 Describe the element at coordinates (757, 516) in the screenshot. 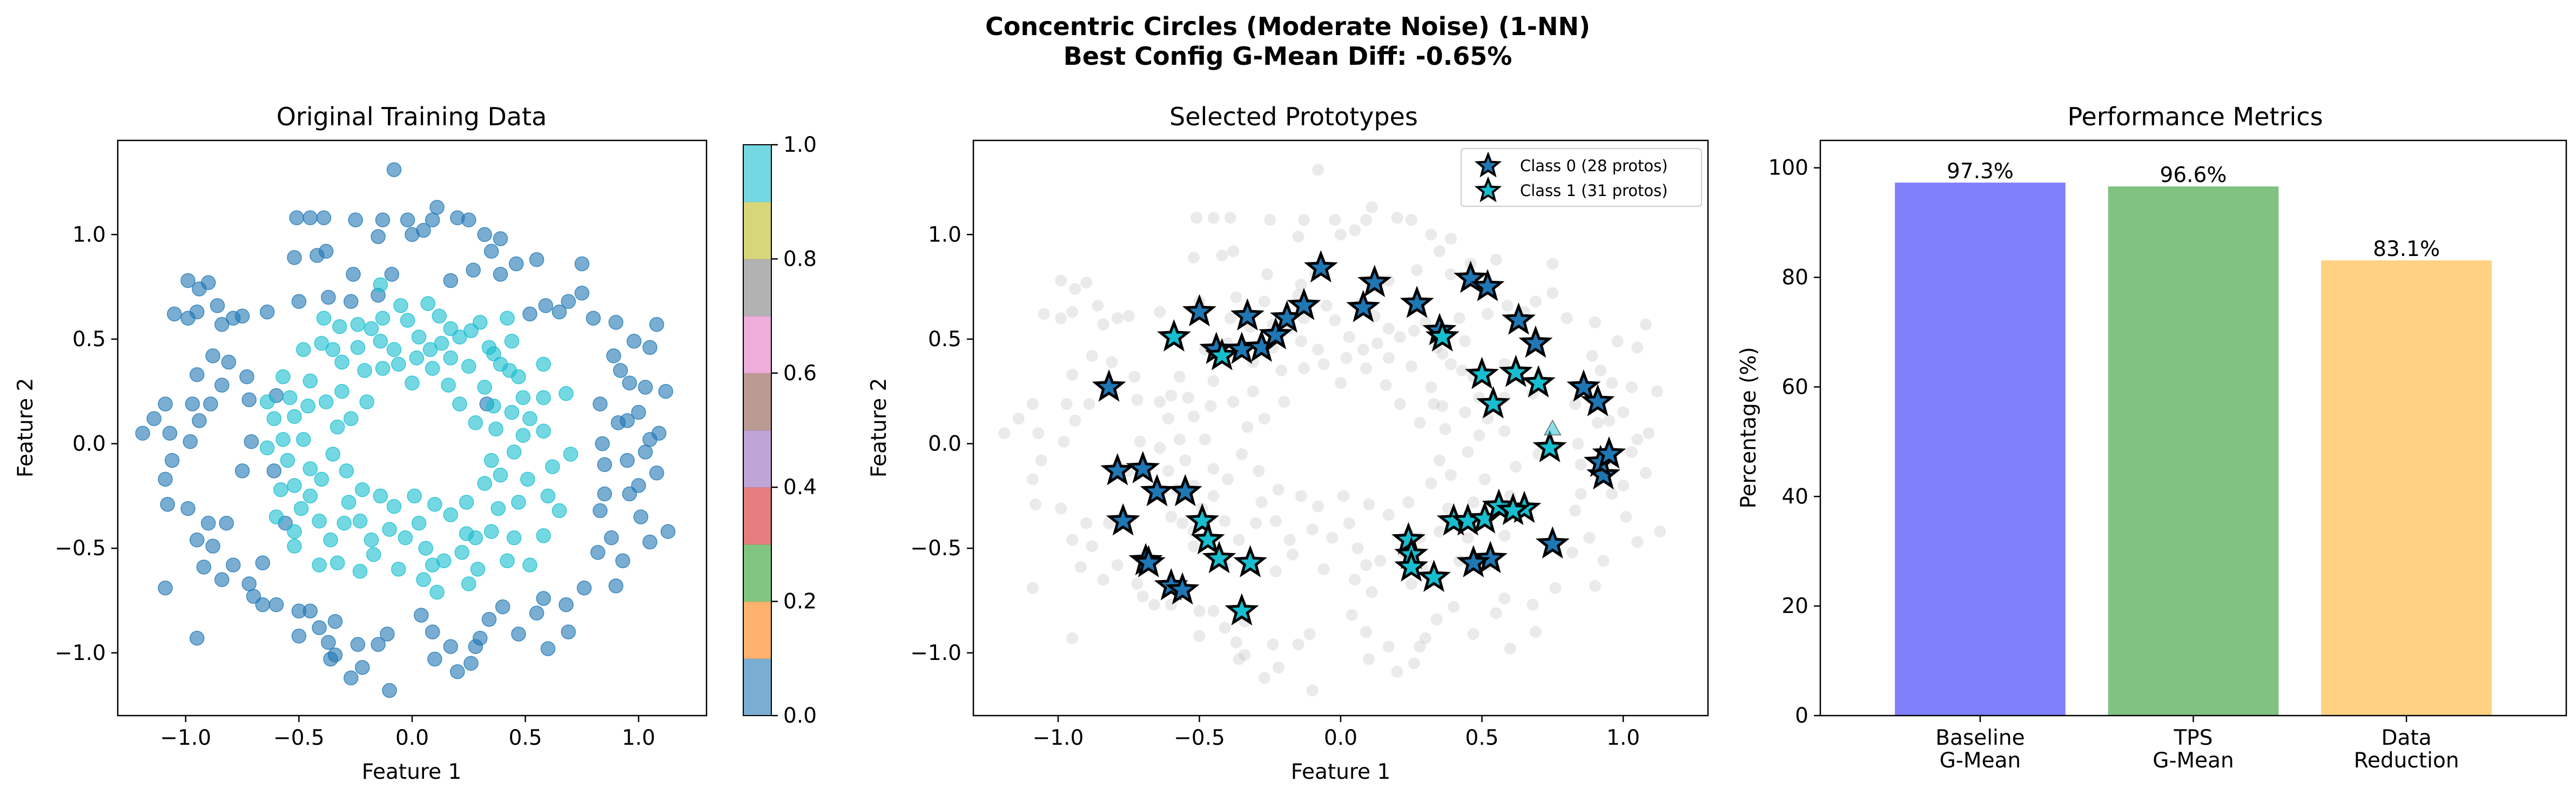

I see `colorbar-block` at that location.